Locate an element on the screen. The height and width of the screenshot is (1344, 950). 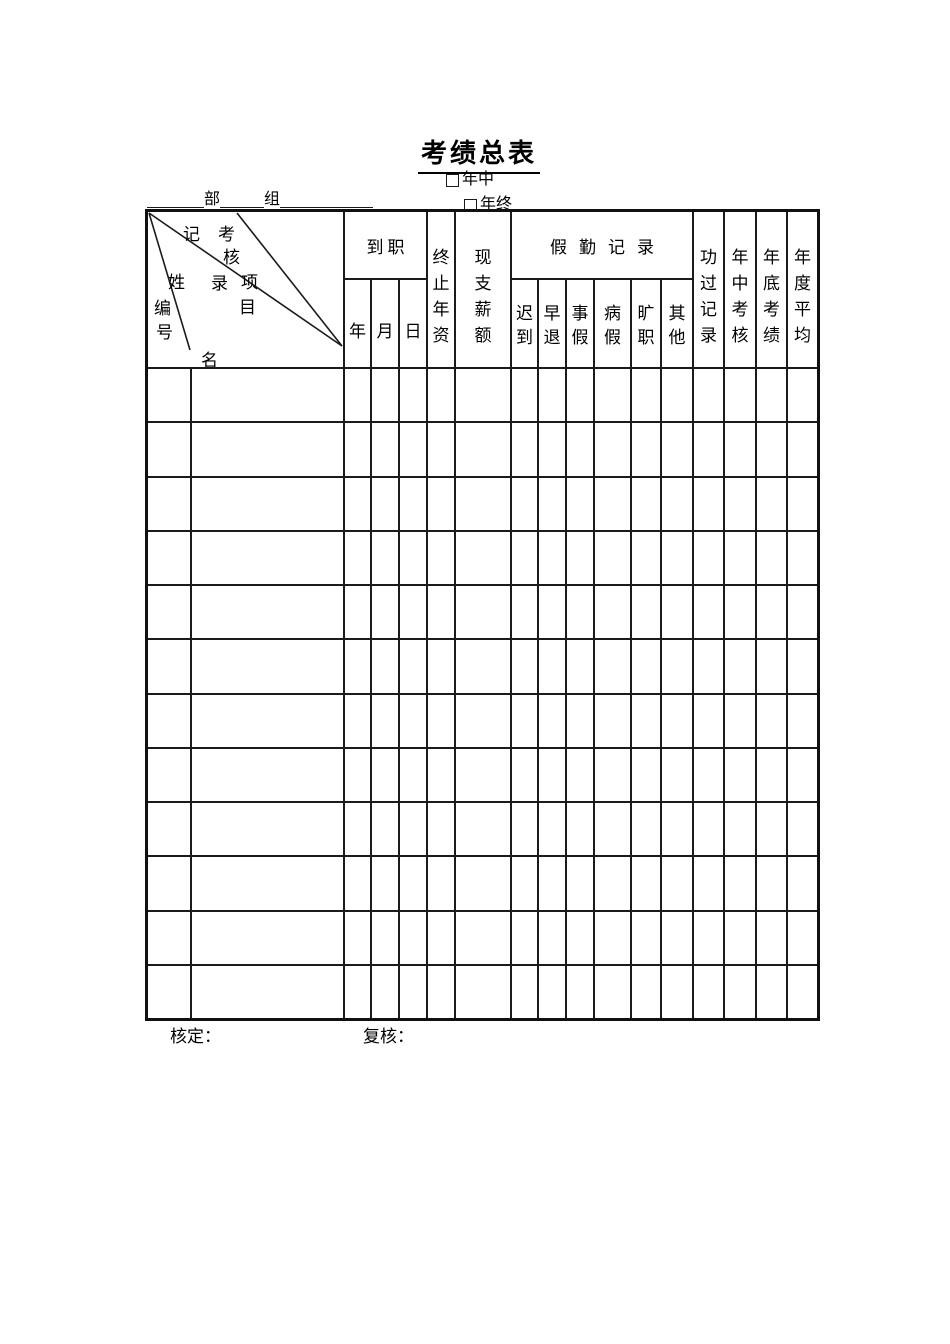
blank-line is located at coordinates (242, 200).